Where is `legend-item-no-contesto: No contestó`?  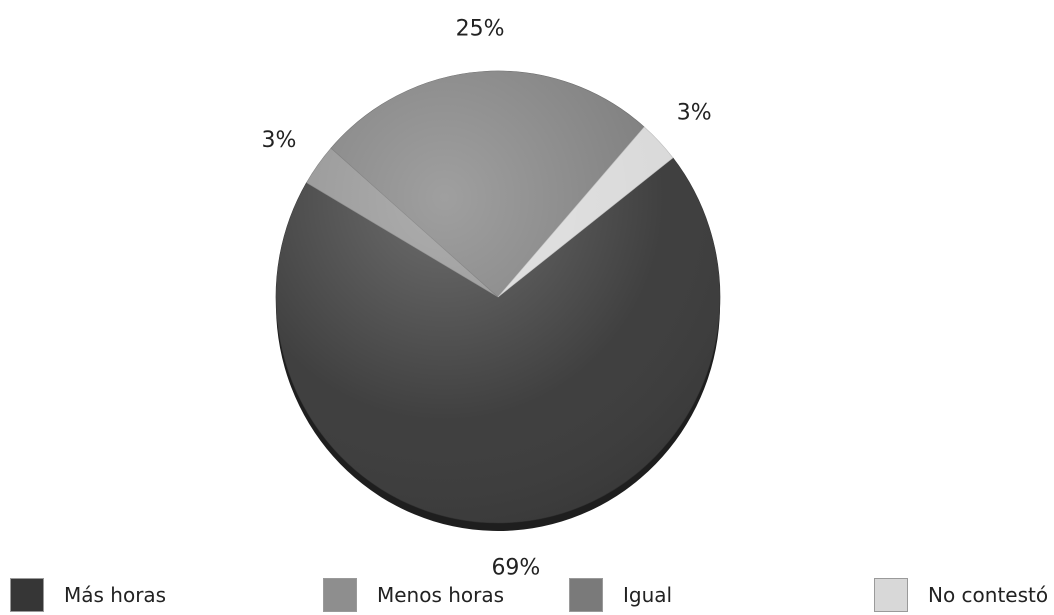
legend-item-no-contesto: No contestó is located at coordinates (961, 595).